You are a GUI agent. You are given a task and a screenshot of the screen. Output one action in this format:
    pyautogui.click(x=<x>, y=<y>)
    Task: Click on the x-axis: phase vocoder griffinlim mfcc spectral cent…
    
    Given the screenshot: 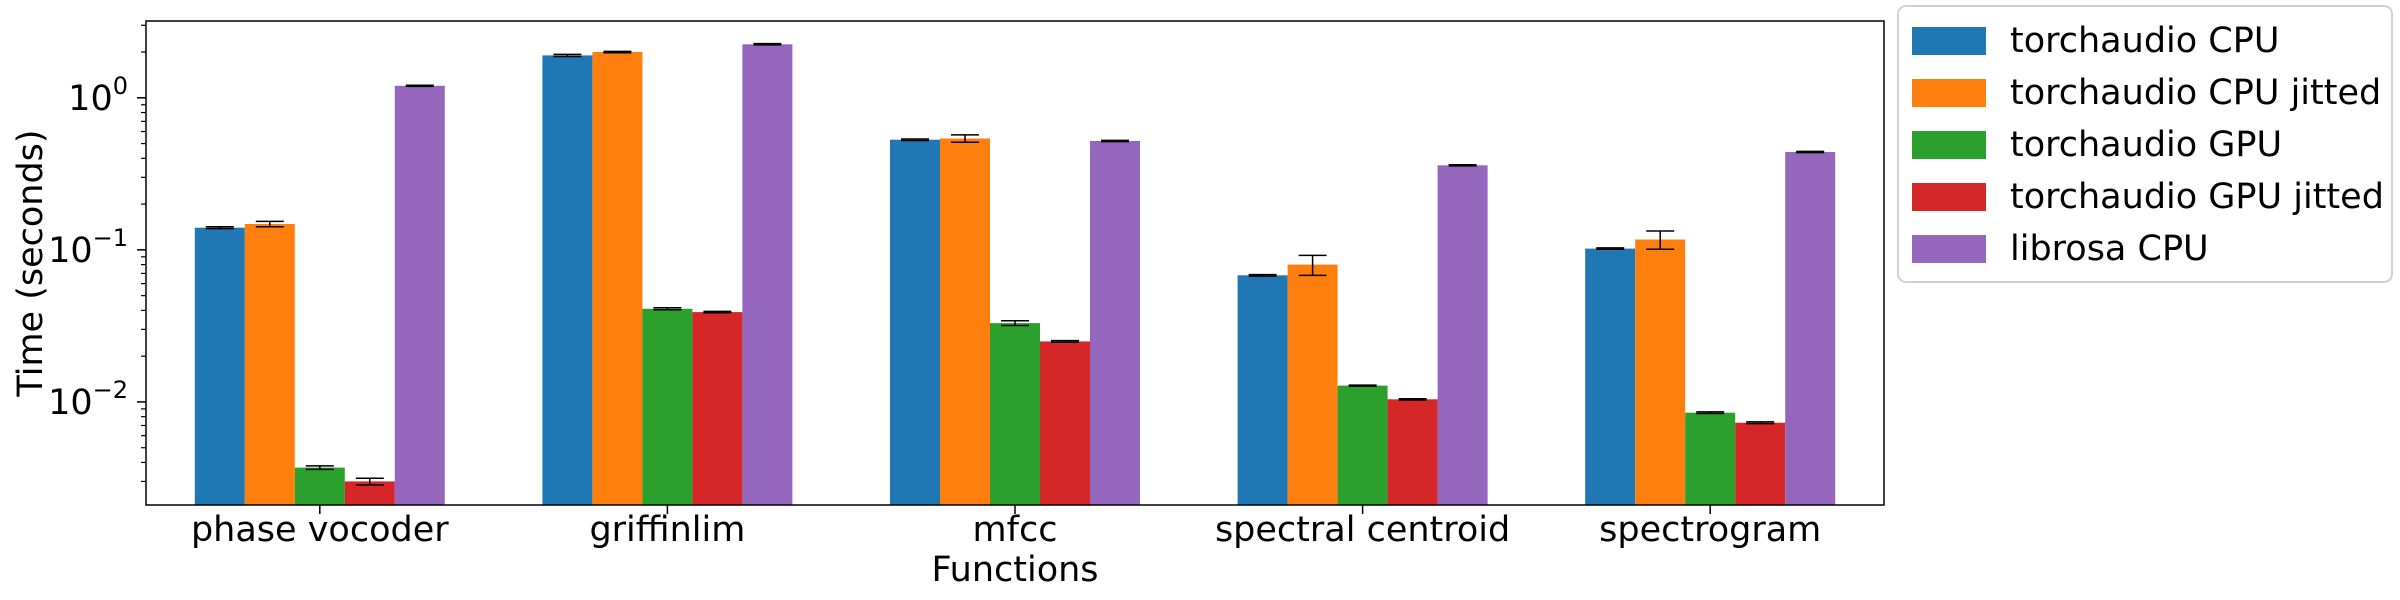 What is the action you would take?
    pyautogui.click(x=1006, y=527)
    